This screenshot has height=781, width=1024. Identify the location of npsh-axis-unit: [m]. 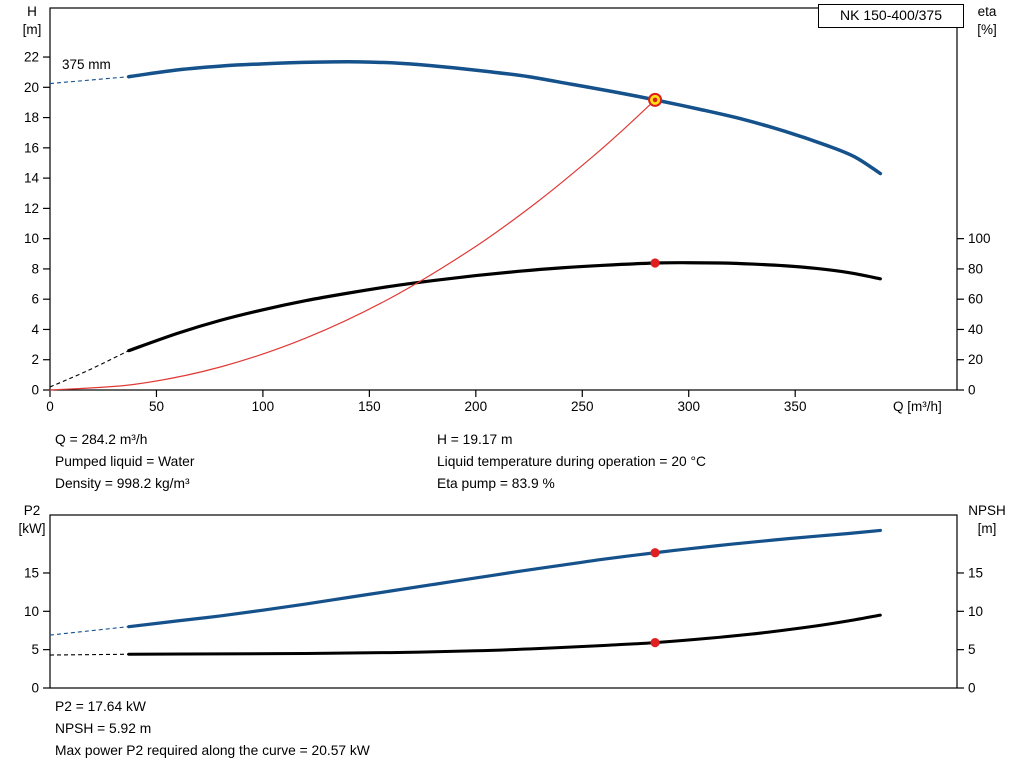
(987, 528).